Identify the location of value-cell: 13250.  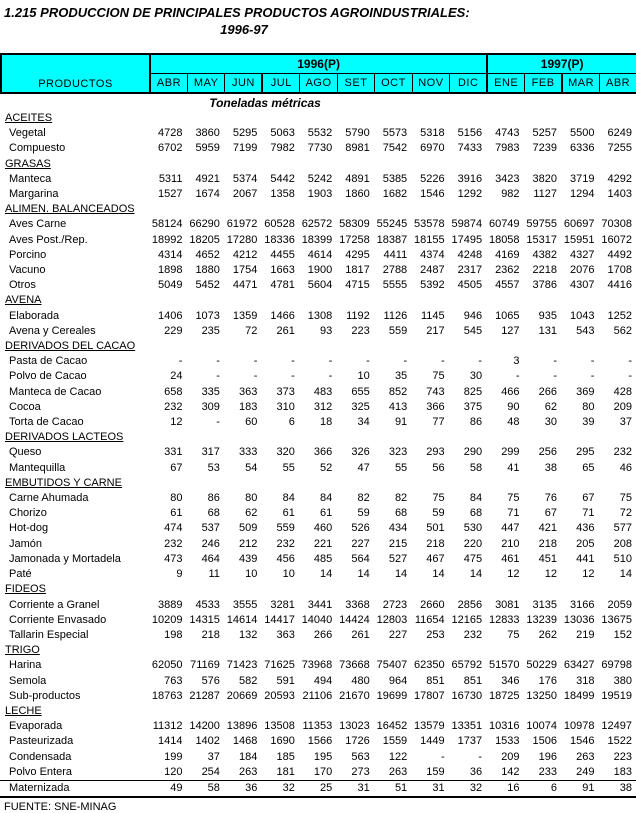
(541, 695).